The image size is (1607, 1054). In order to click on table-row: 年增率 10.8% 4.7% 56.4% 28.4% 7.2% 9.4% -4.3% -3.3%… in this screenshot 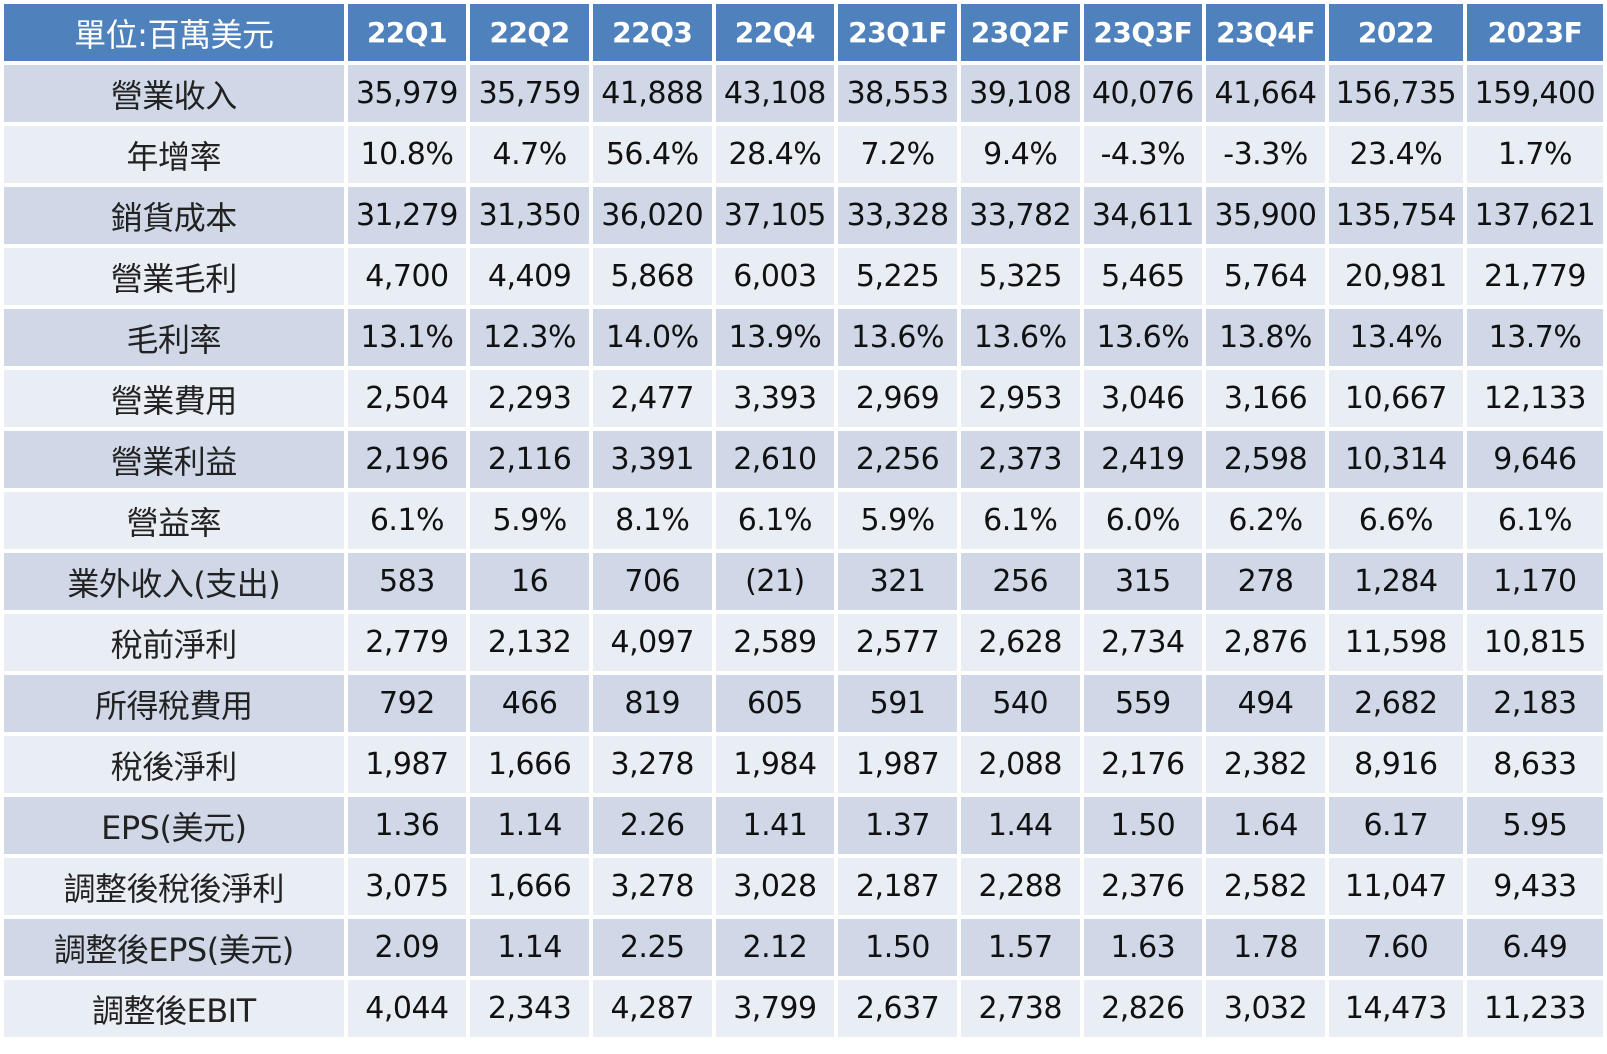, I will do `click(803, 154)`.